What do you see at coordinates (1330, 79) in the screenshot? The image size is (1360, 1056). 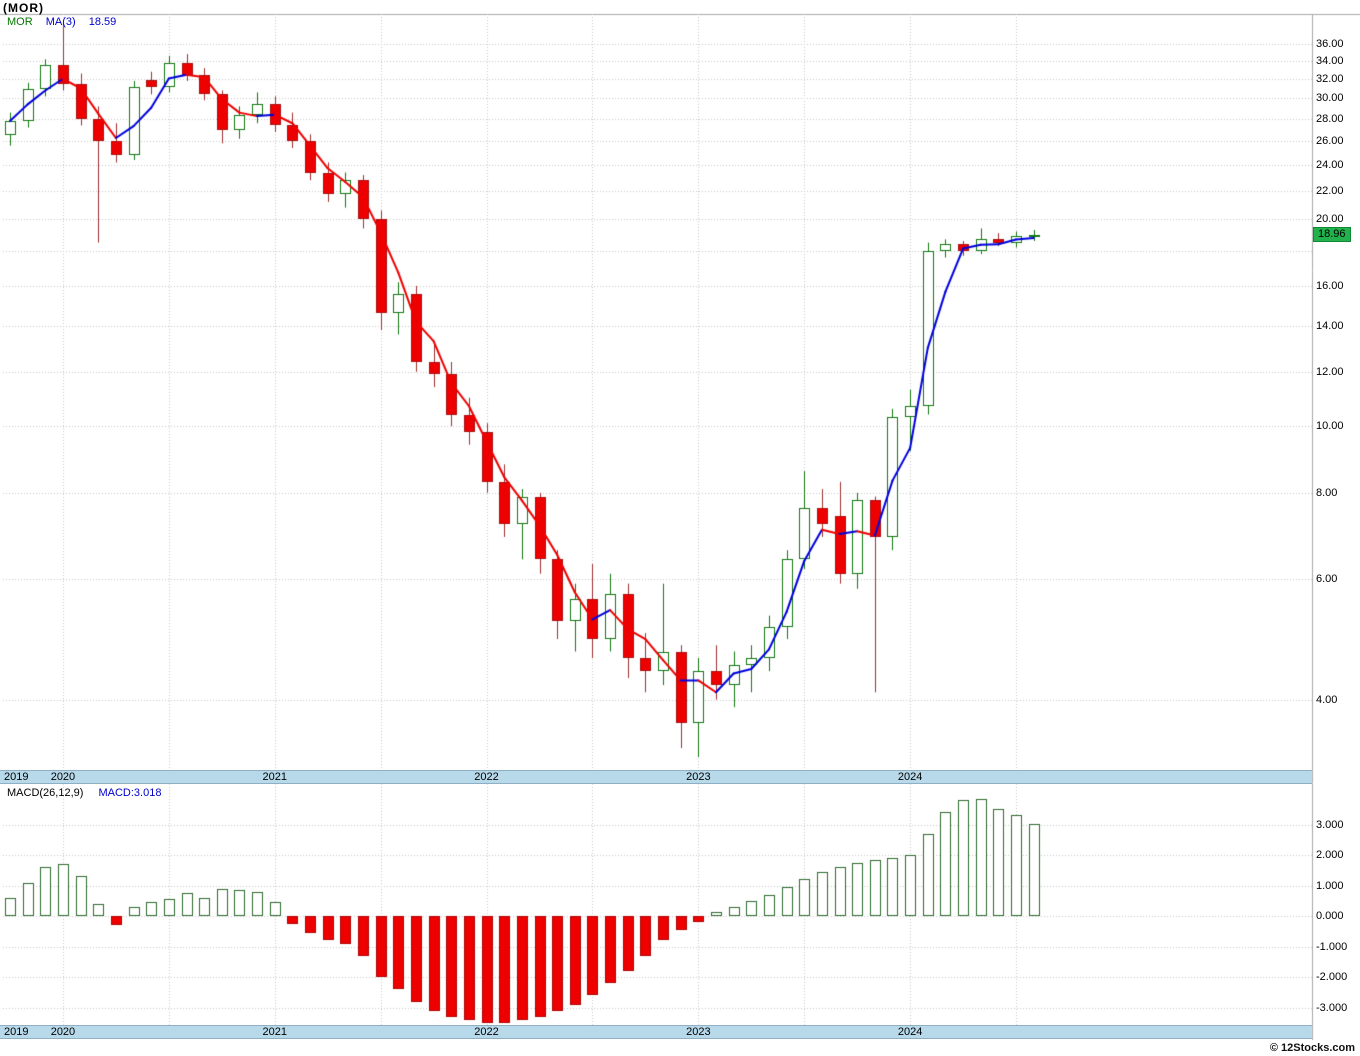 I see `price-axis-tick: 32.00` at bounding box center [1330, 79].